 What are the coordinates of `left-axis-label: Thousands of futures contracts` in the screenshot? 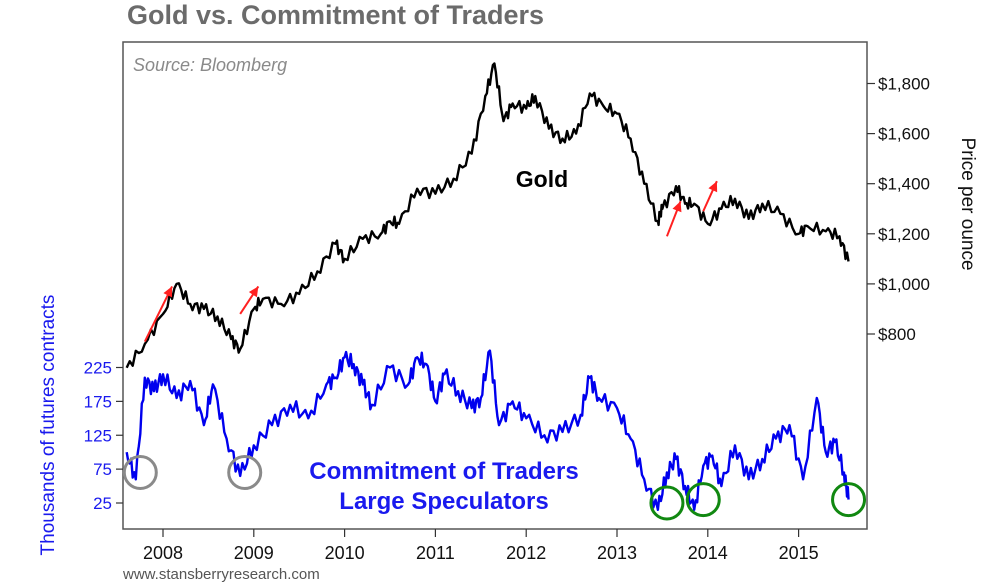 It's located at (48, 425).